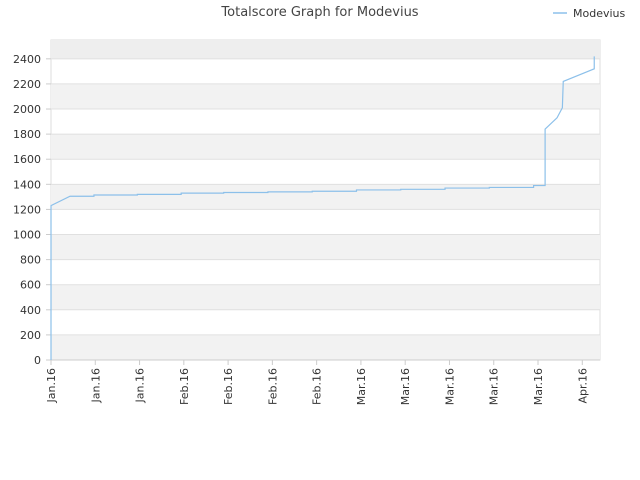  What do you see at coordinates (27, 134) in the screenshot?
I see `y-tick-label: 1800` at bounding box center [27, 134].